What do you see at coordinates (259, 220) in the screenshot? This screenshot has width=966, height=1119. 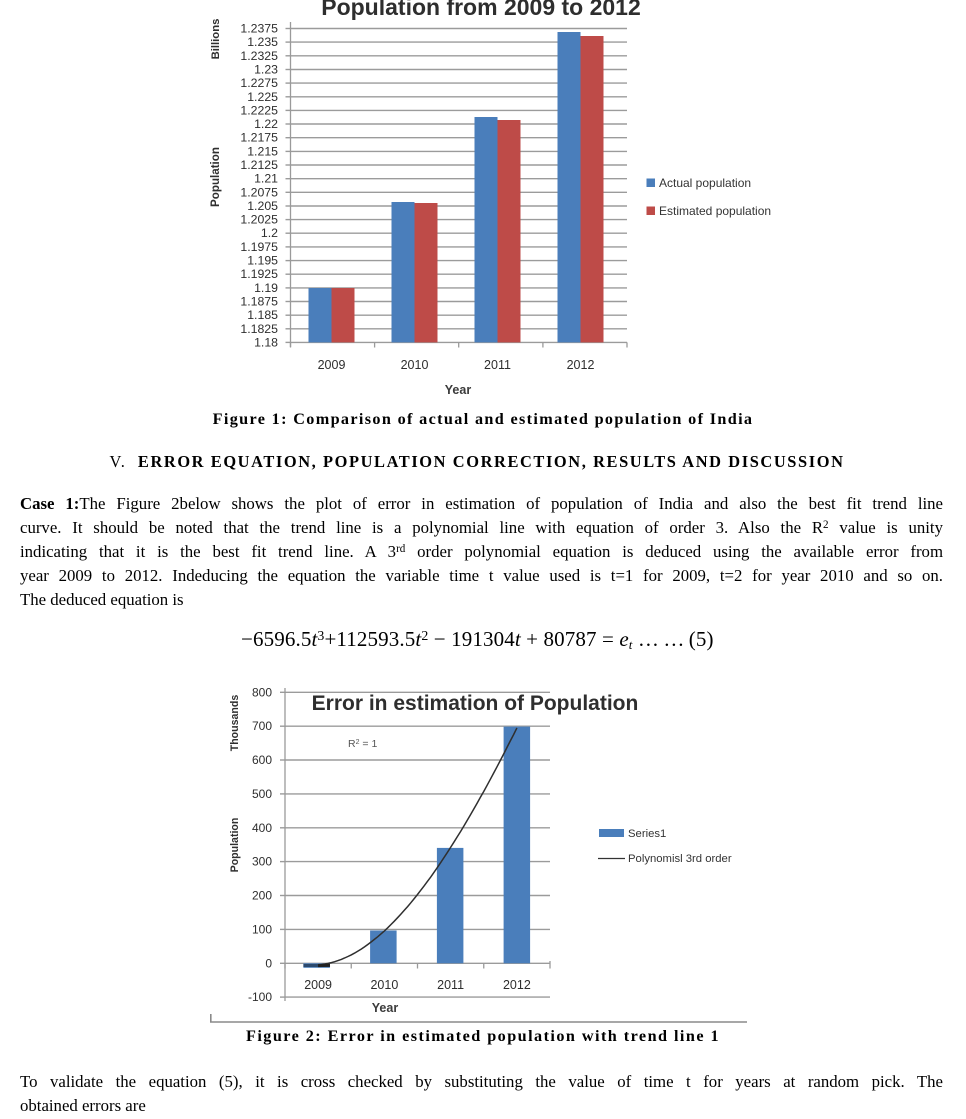 I see `svg-text: 1.2025` at bounding box center [259, 220].